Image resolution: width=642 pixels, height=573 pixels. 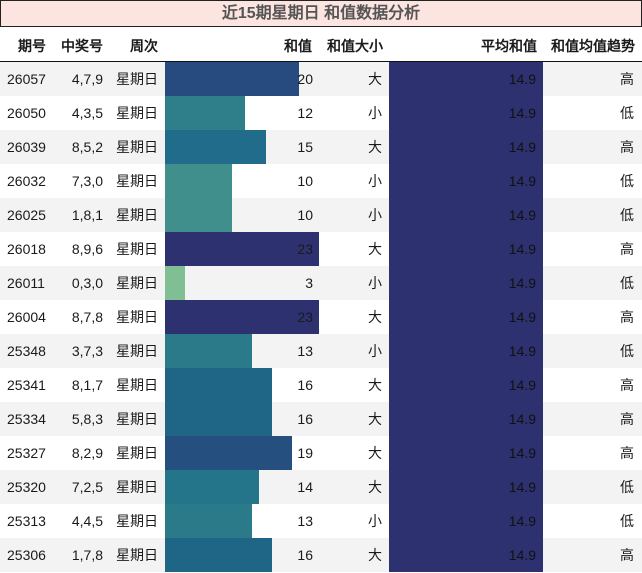 What do you see at coordinates (87, 385) in the screenshot?
I see `numbers-cell: 8,1,7` at bounding box center [87, 385].